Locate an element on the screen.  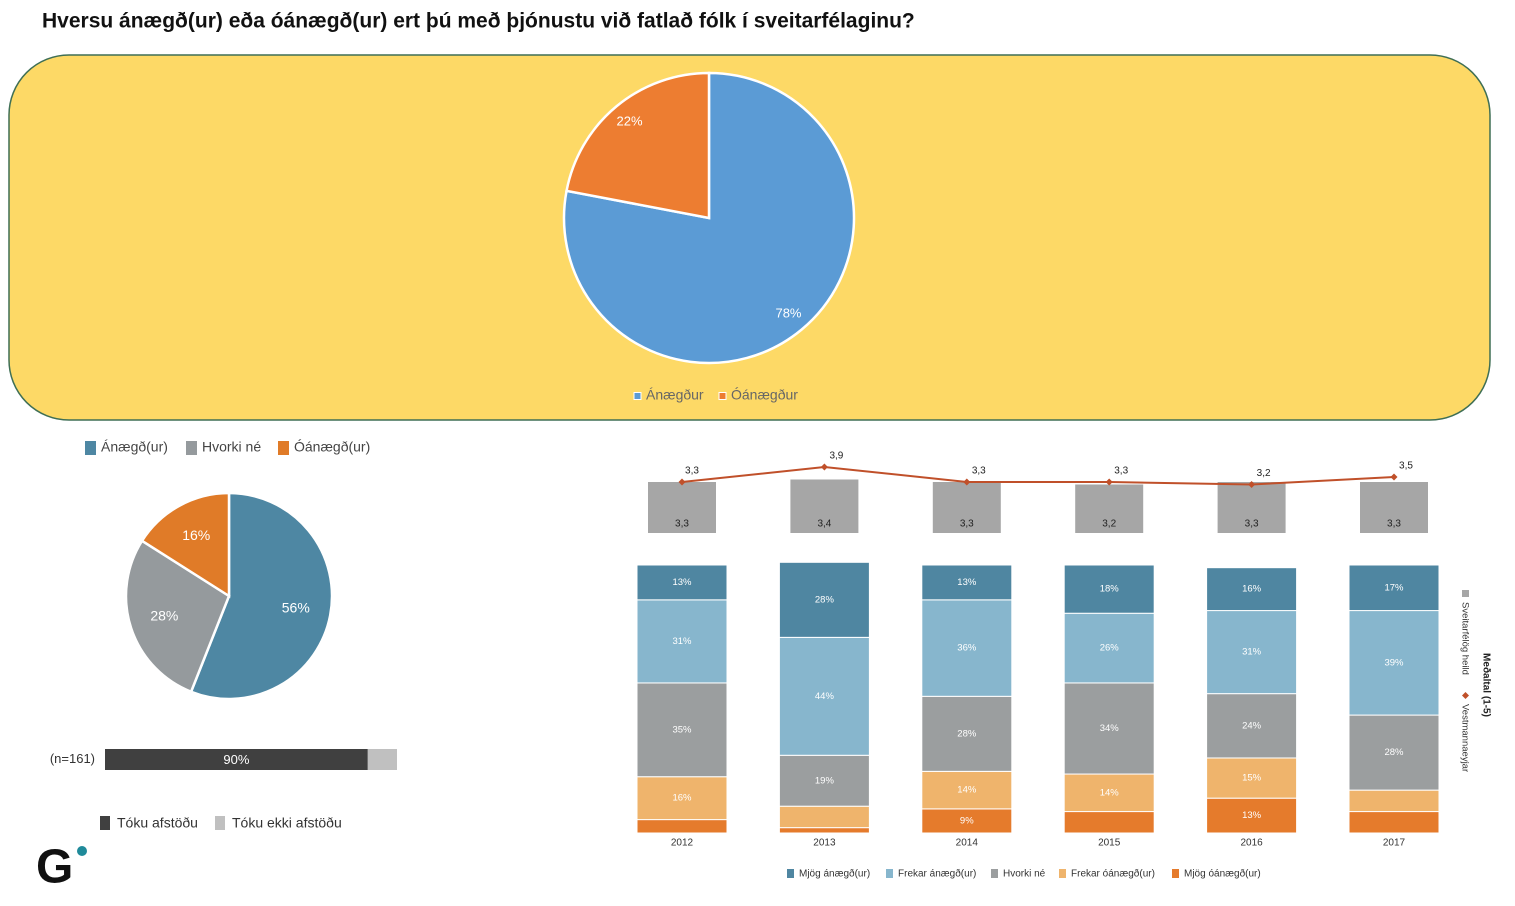
bar-label: 35% is located at coordinates (682, 729).